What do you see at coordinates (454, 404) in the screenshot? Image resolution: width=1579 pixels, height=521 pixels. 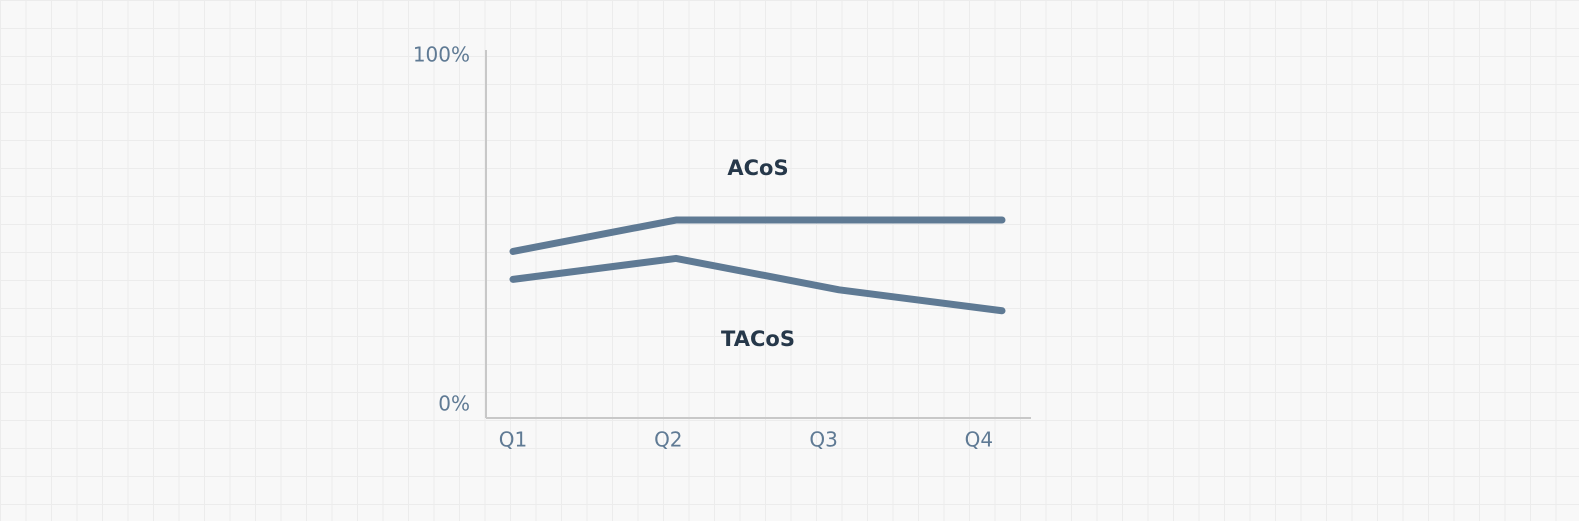 I see `y-tick-label: 0%` at bounding box center [454, 404].